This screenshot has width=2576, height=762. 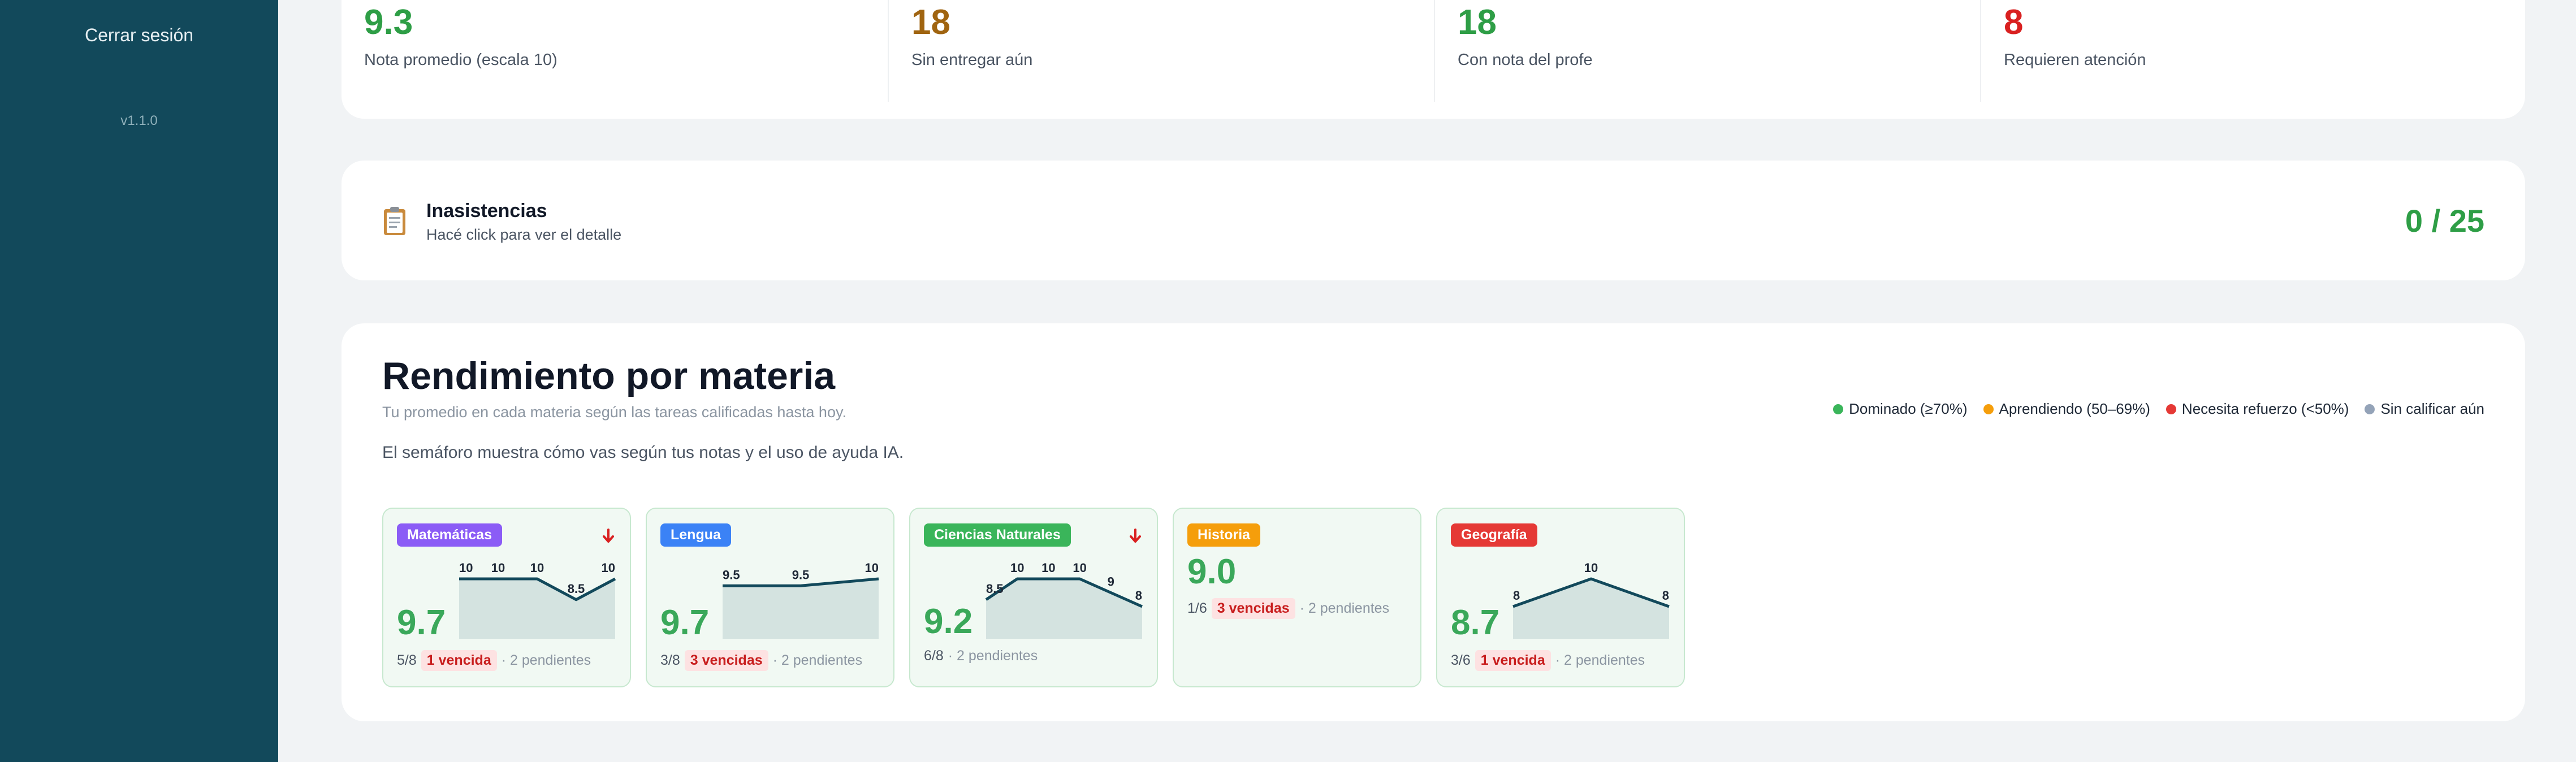 What do you see at coordinates (2075, 60) in the screenshot?
I see `stat-label: Requieren atención` at bounding box center [2075, 60].